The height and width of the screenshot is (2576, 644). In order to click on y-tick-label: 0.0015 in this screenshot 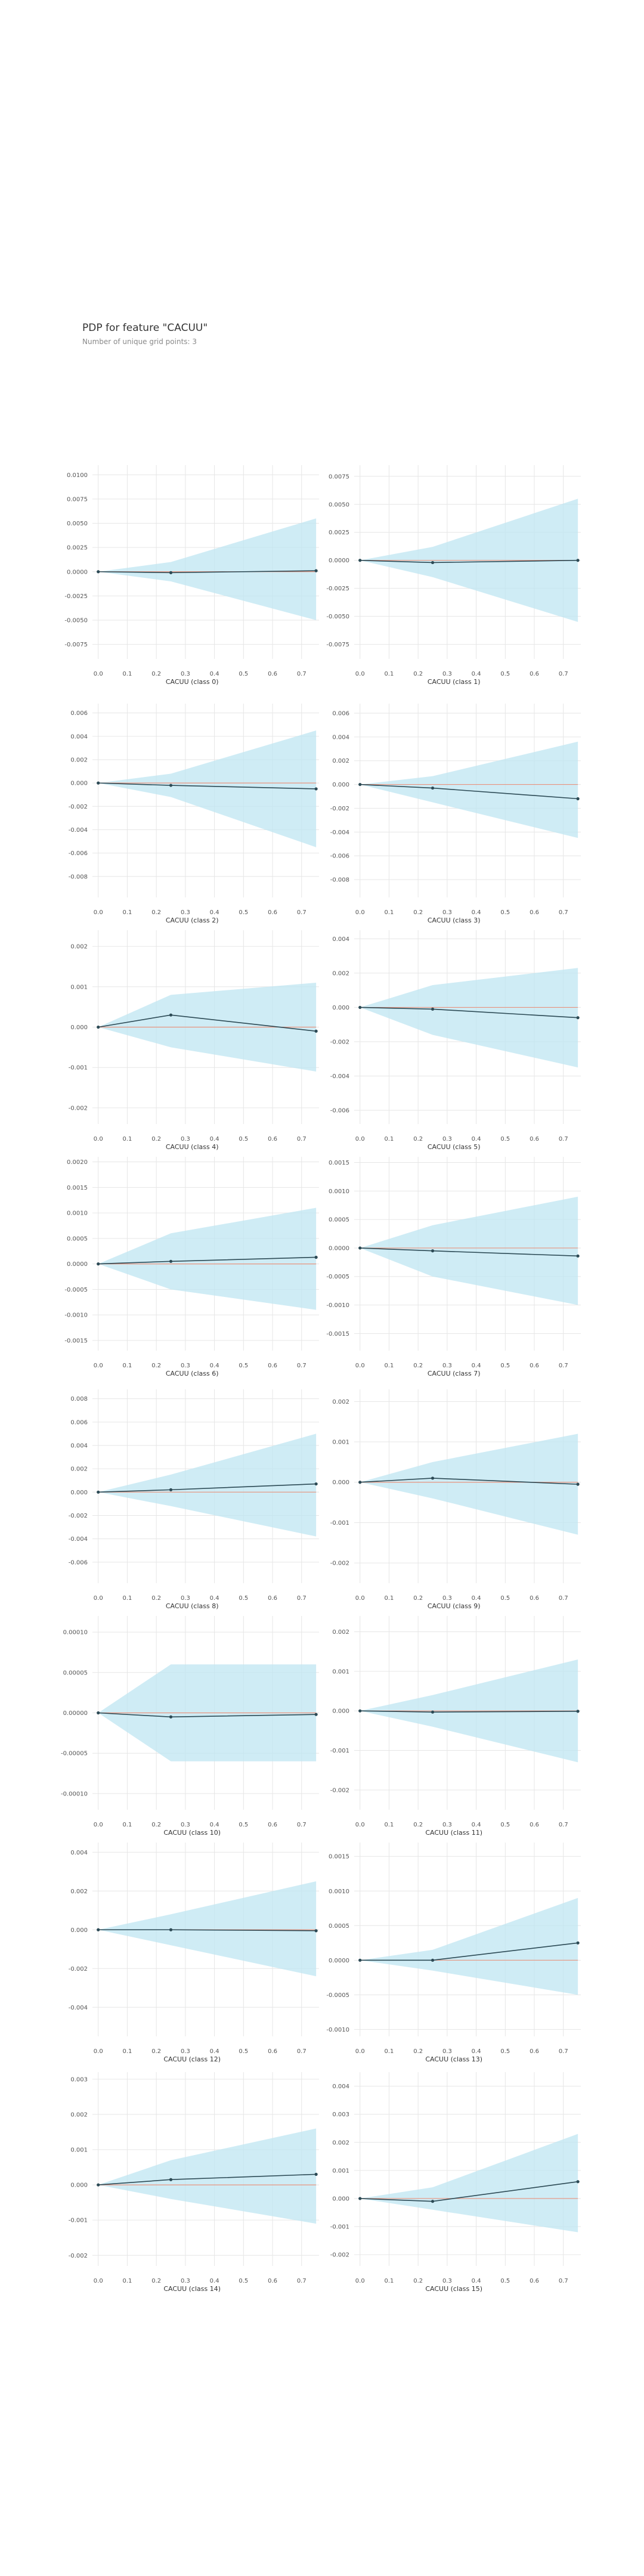, I will do `click(339, 1857)`.